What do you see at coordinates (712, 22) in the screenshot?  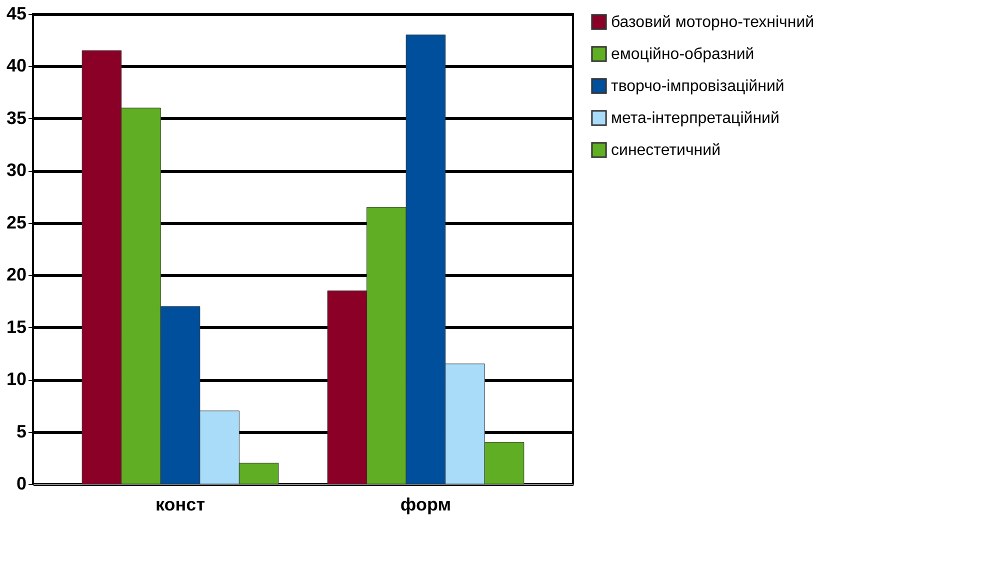 I see `legend-label: базовий моторно-технічний` at bounding box center [712, 22].